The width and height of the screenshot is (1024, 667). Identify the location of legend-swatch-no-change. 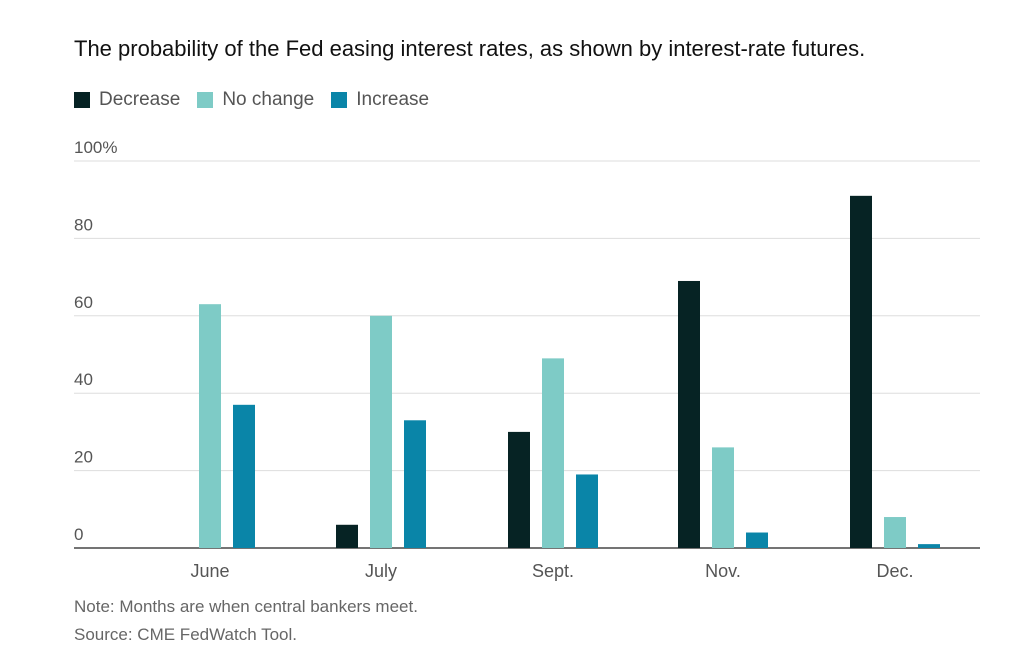
(205, 100).